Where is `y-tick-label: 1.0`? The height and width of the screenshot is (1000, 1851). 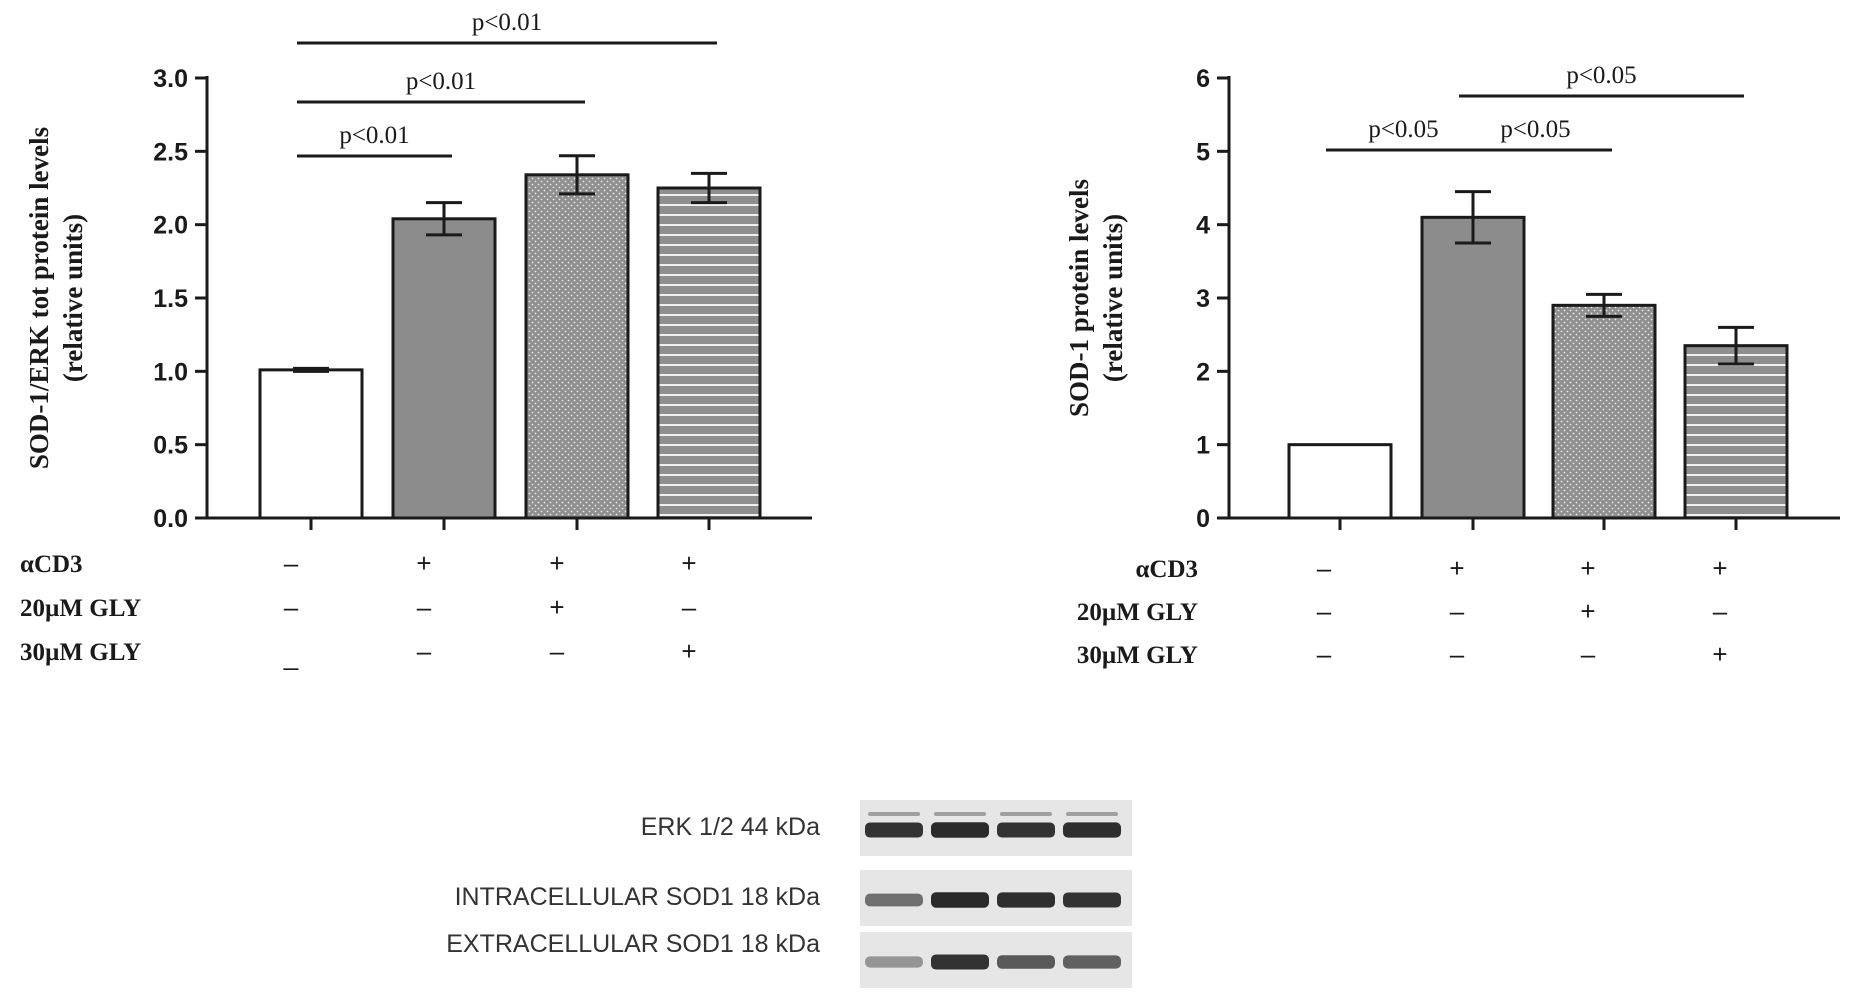 y-tick-label: 1.0 is located at coordinates (170, 372).